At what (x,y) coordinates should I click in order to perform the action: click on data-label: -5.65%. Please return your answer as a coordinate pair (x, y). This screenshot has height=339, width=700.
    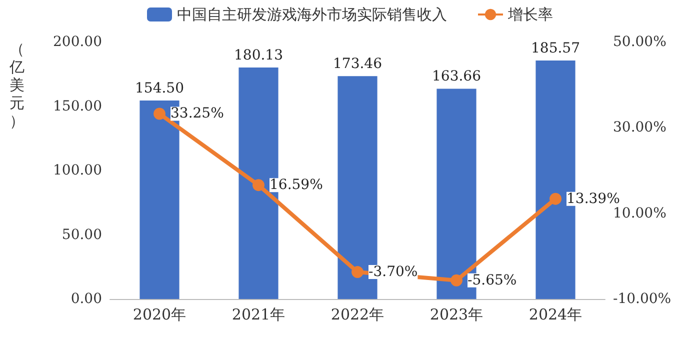
    Looking at the image, I should click on (492, 280).